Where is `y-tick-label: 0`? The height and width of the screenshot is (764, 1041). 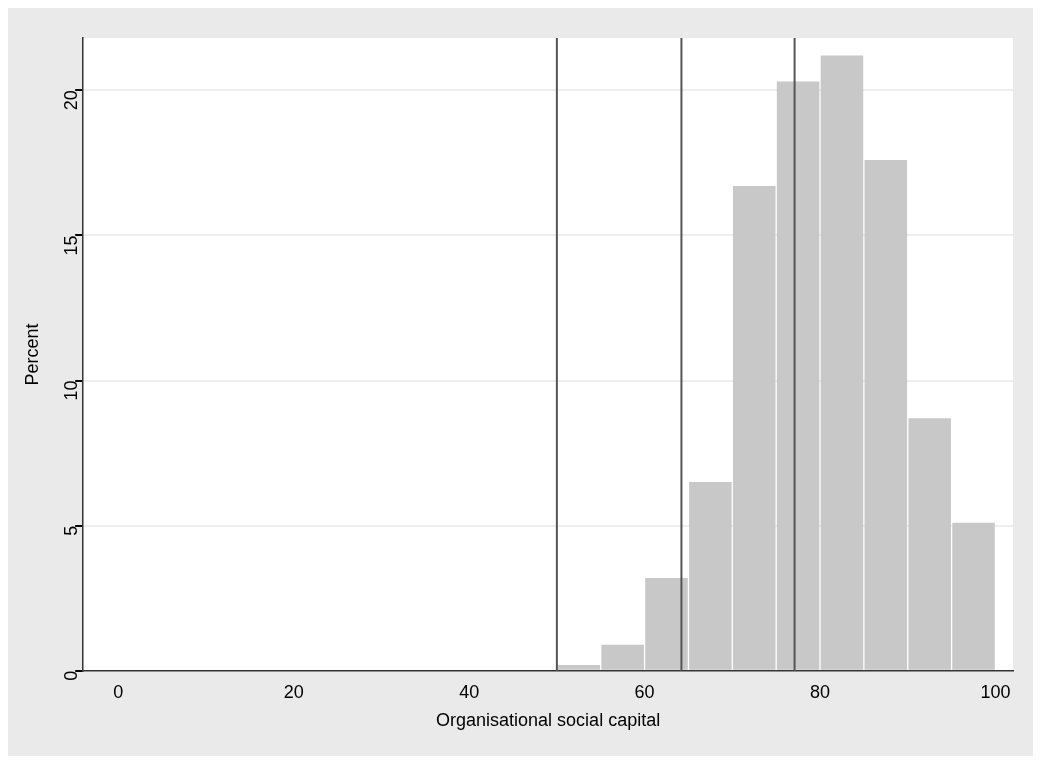 y-tick-label: 0 is located at coordinates (71, 675).